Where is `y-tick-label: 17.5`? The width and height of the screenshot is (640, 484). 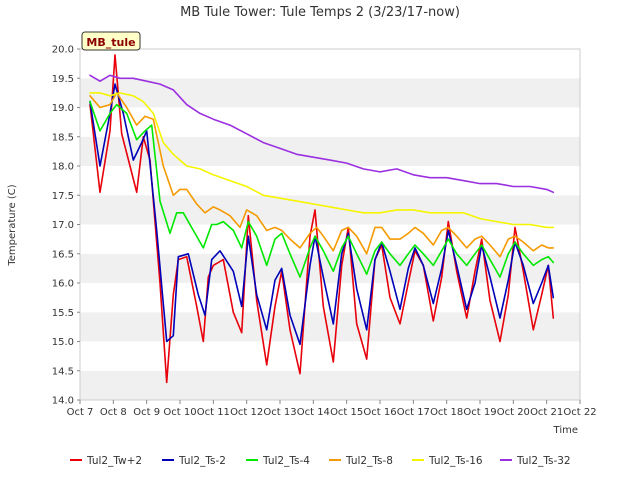
y-tick-label: 17.5 is located at coordinates (63, 196).